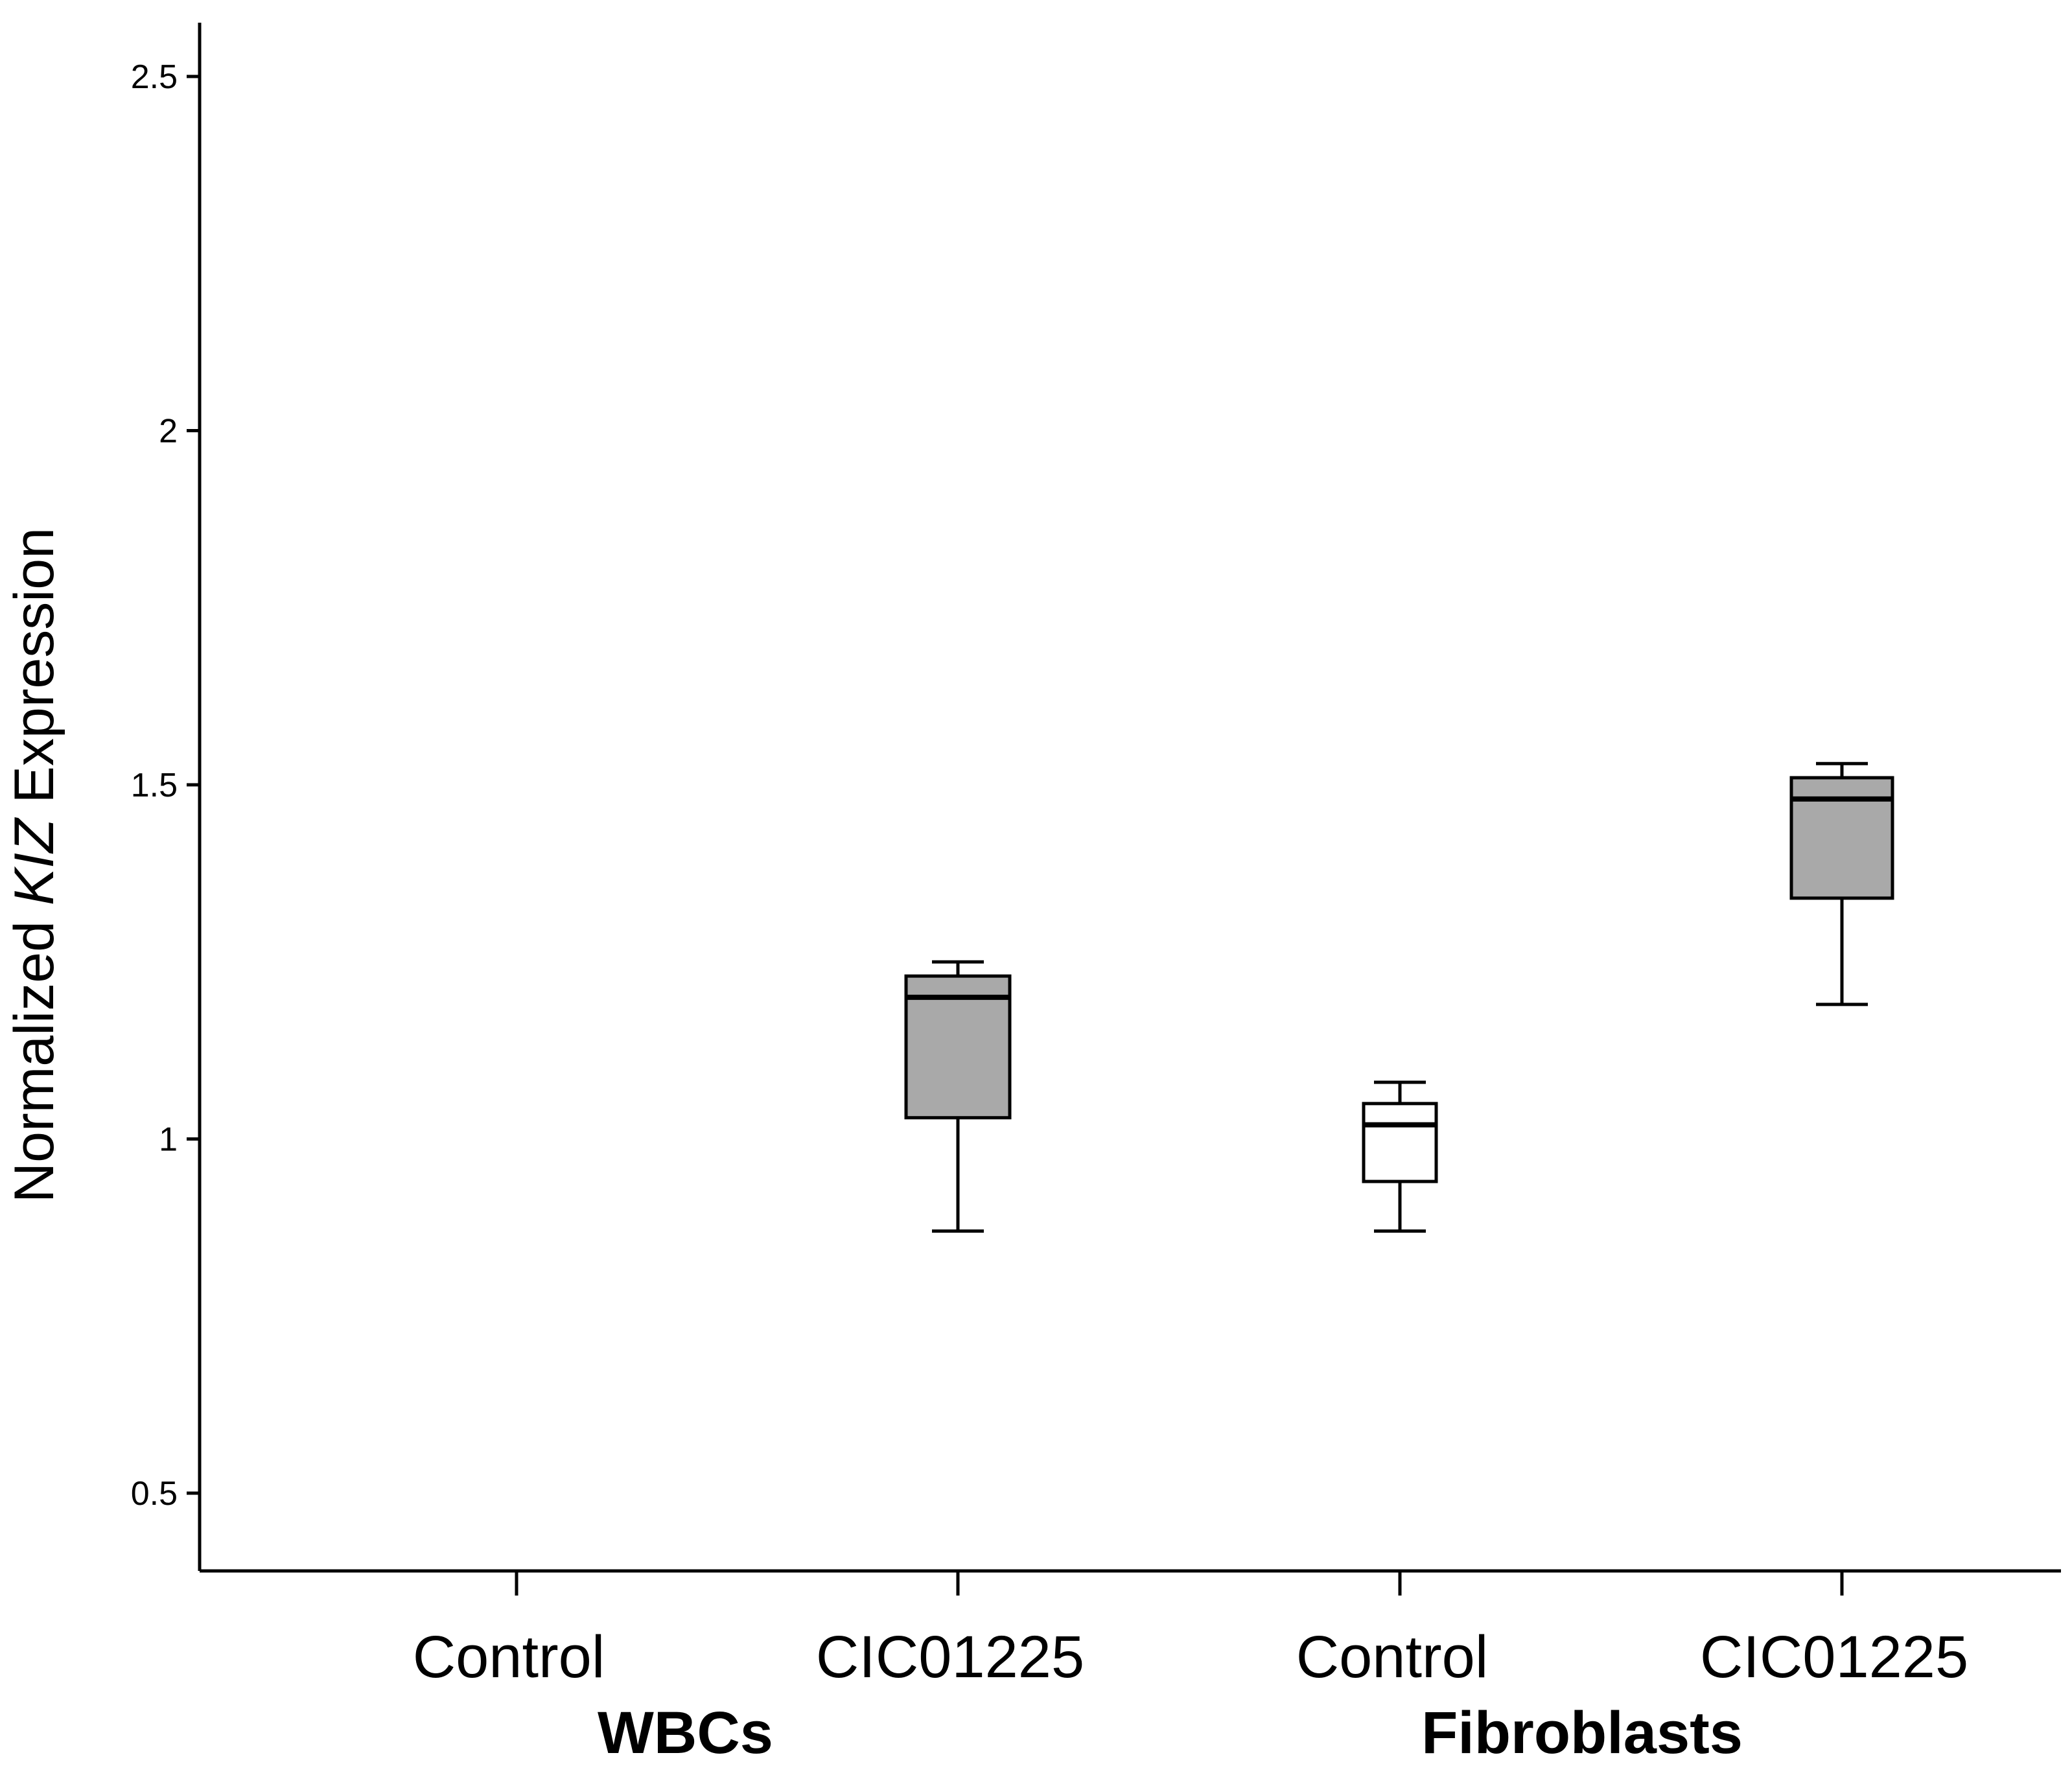 The height and width of the screenshot is (1777, 2072). I want to click on box-fibroblasts-control, so click(1400, 1156).